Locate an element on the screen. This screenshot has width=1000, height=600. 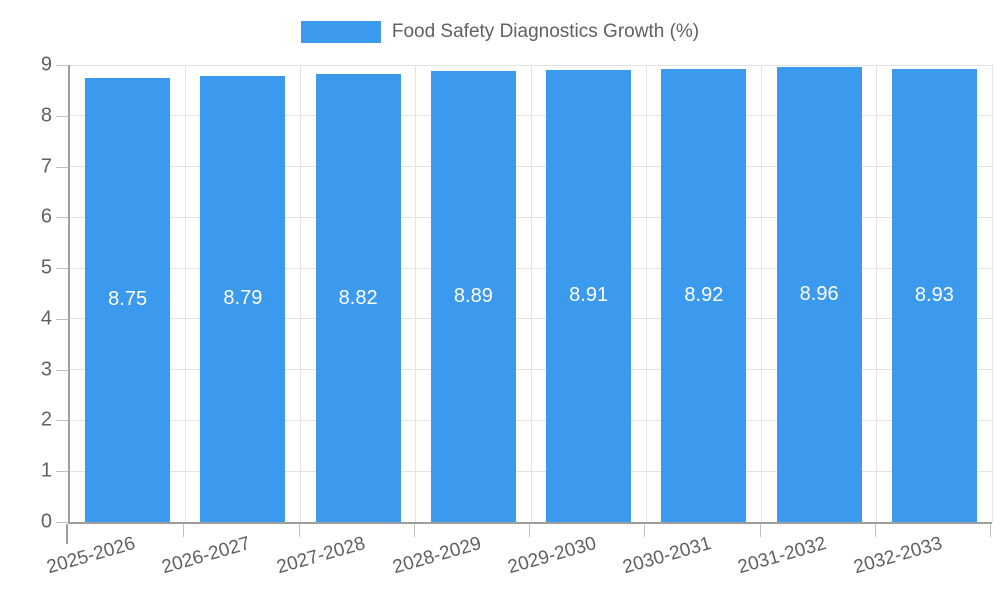
bar-value-label: 8.89 is located at coordinates (473, 295).